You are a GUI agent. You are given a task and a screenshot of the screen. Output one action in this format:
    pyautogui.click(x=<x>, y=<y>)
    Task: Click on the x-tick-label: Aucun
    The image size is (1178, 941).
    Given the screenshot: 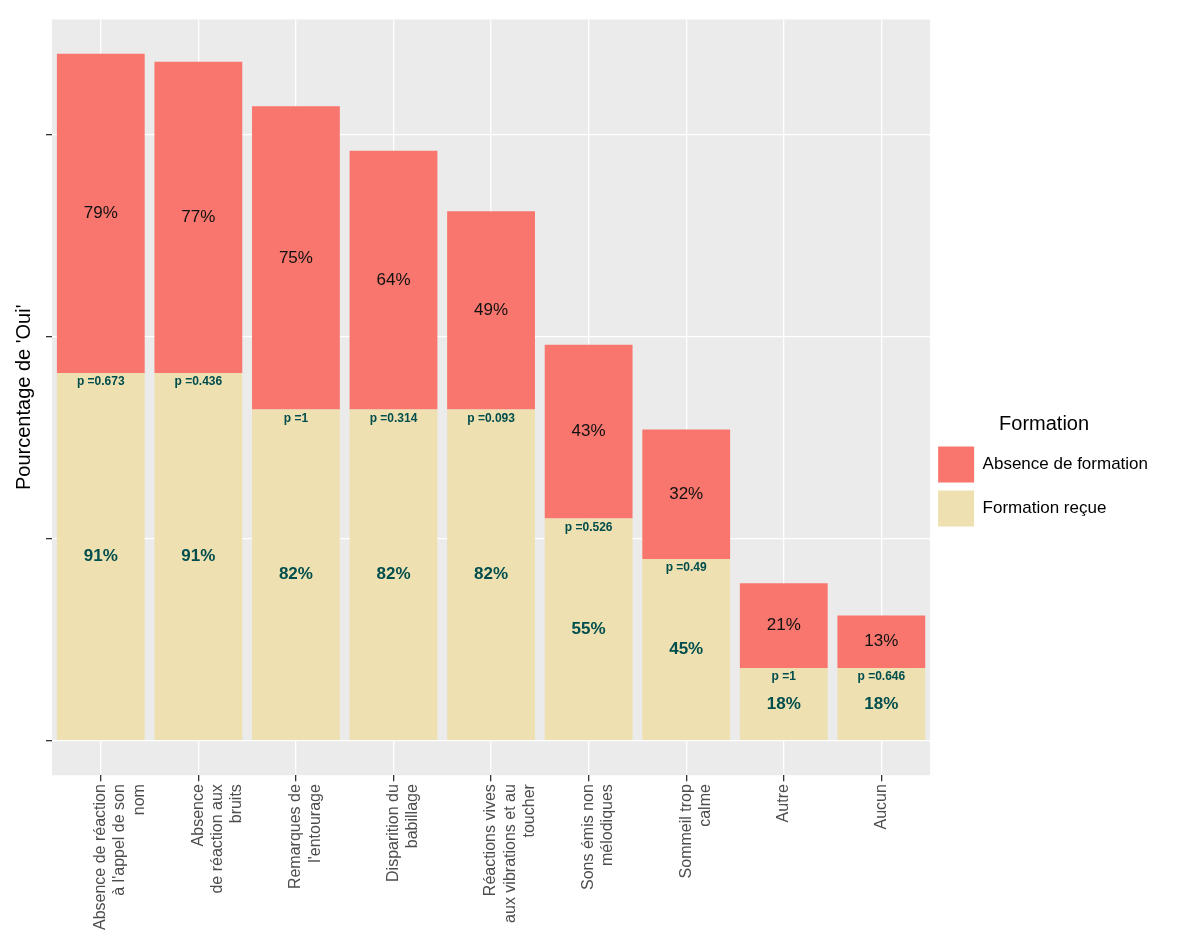 What is the action you would take?
    pyautogui.click(x=880, y=807)
    